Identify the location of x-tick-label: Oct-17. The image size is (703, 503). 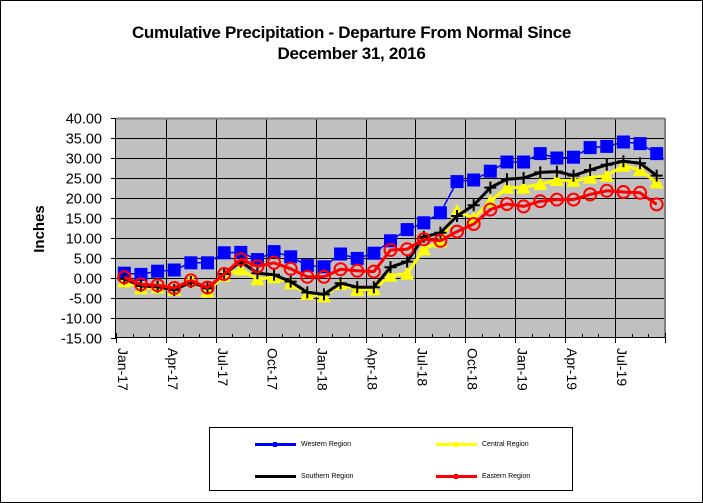
(273, 369).